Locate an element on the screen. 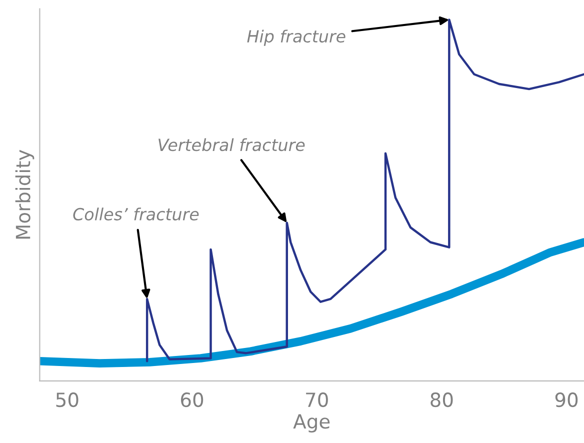 This screenshot has width=584, height=443. x-tick-label: 60 is located at coordinates (192, 400).